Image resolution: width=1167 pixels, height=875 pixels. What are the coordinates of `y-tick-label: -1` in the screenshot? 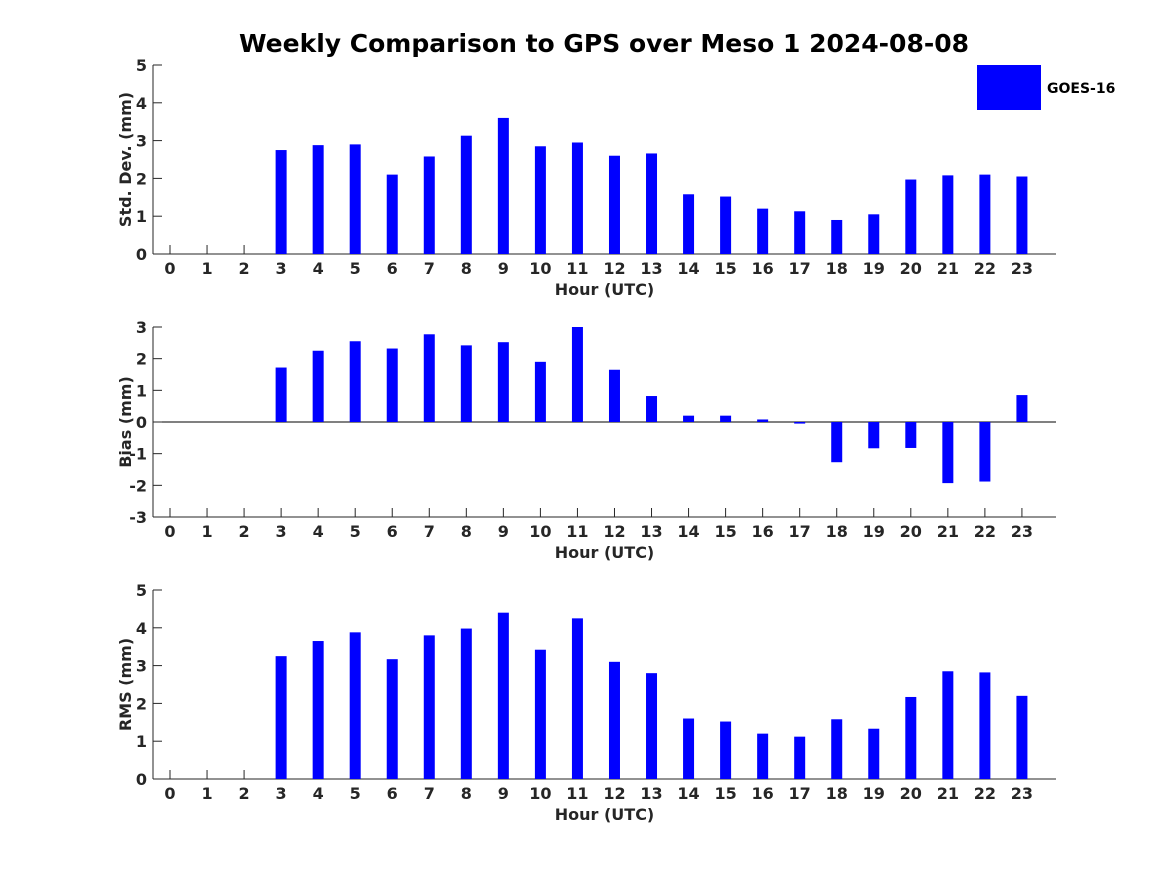 It's located at (138, 454).